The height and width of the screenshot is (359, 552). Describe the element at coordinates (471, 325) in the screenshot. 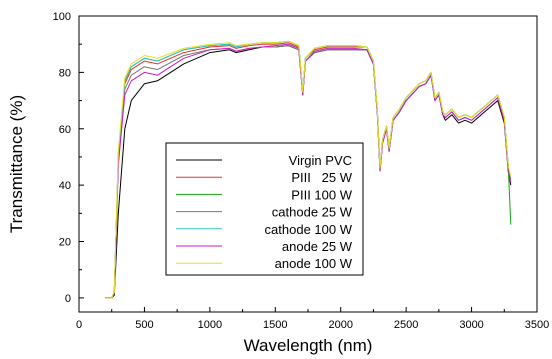

I see `x-tick-label: 3000` at that location.